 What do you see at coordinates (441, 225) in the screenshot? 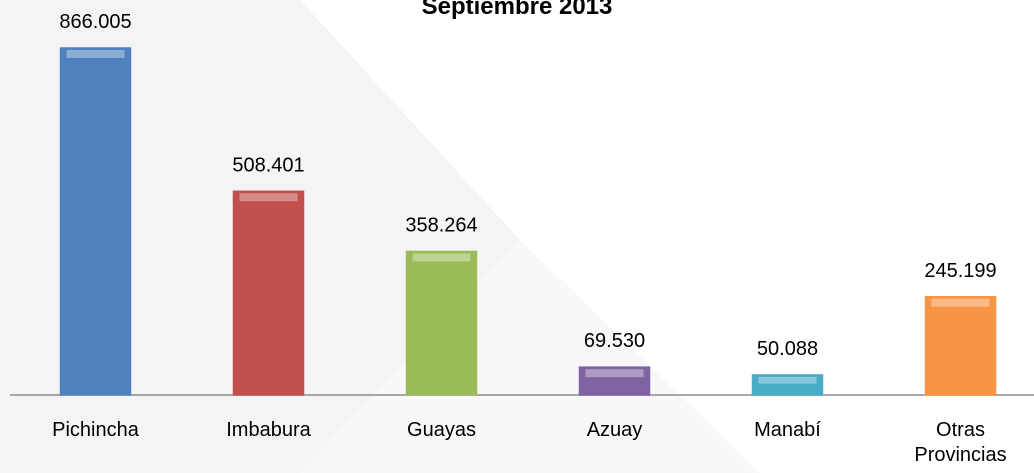
I see `value-label: 358.264` at bounding box center [441, 225].